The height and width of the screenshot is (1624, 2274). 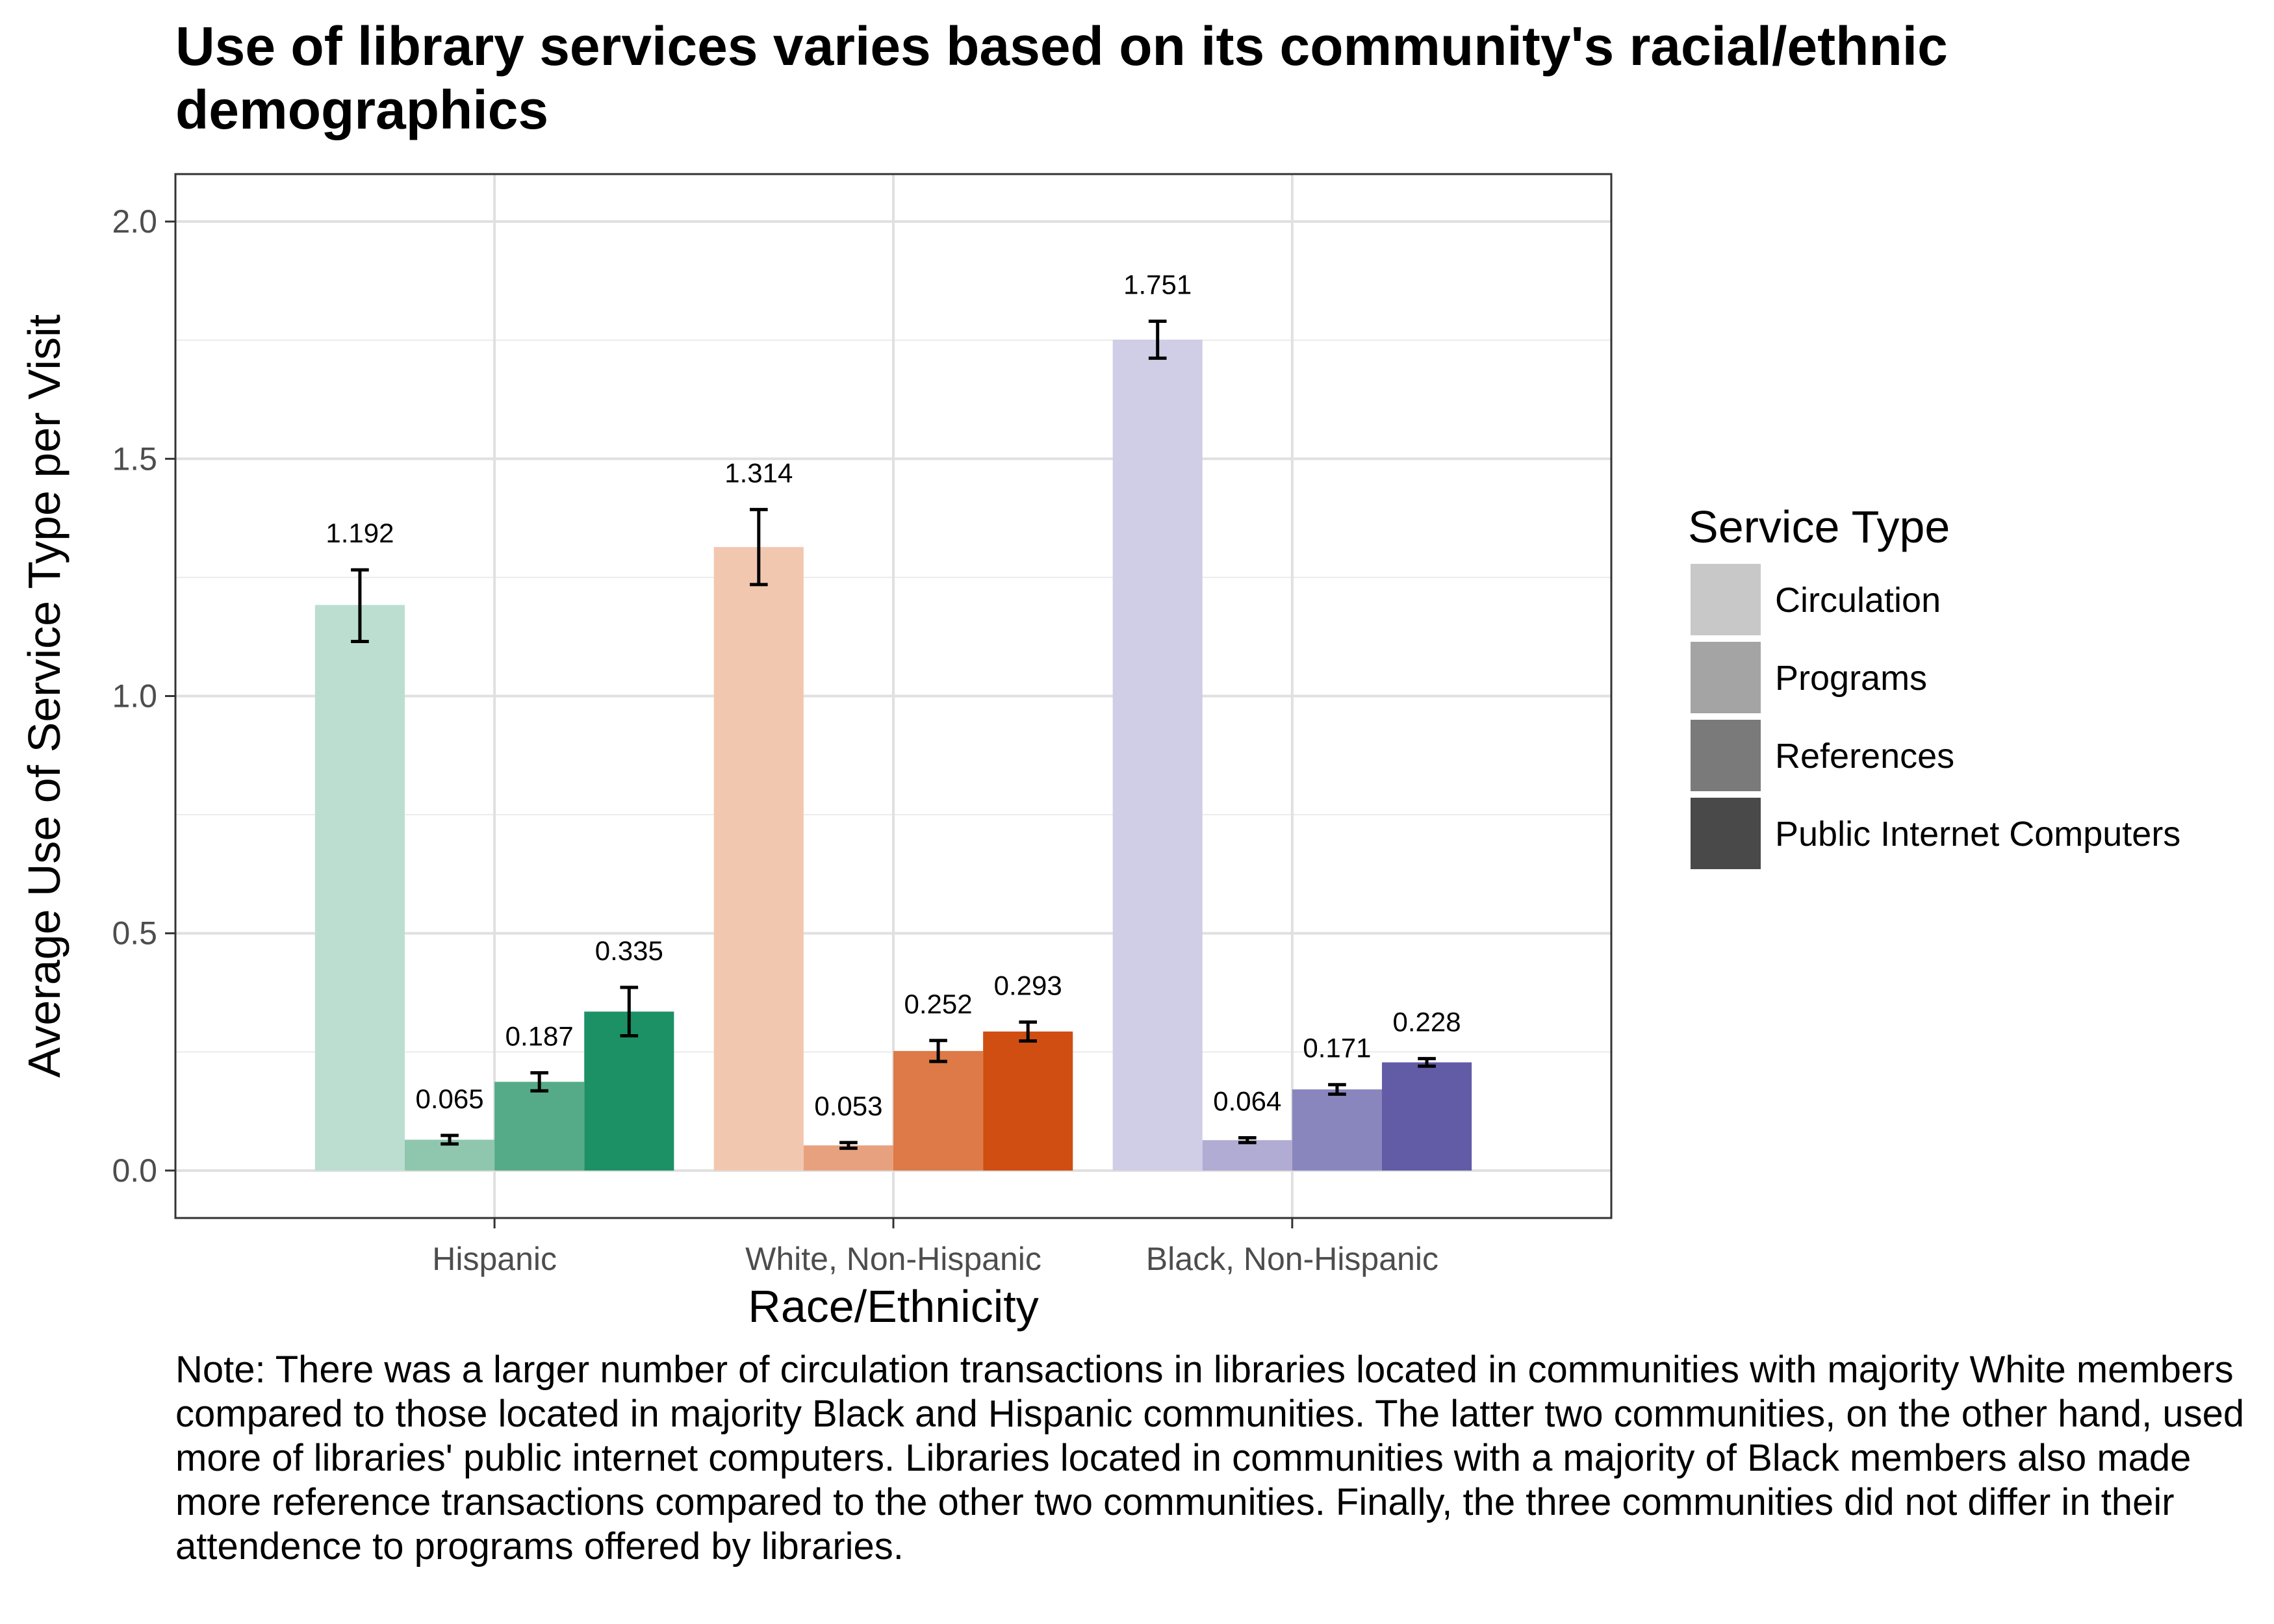 I want to click on value-label: 1.192, so click(x=360, y=533).